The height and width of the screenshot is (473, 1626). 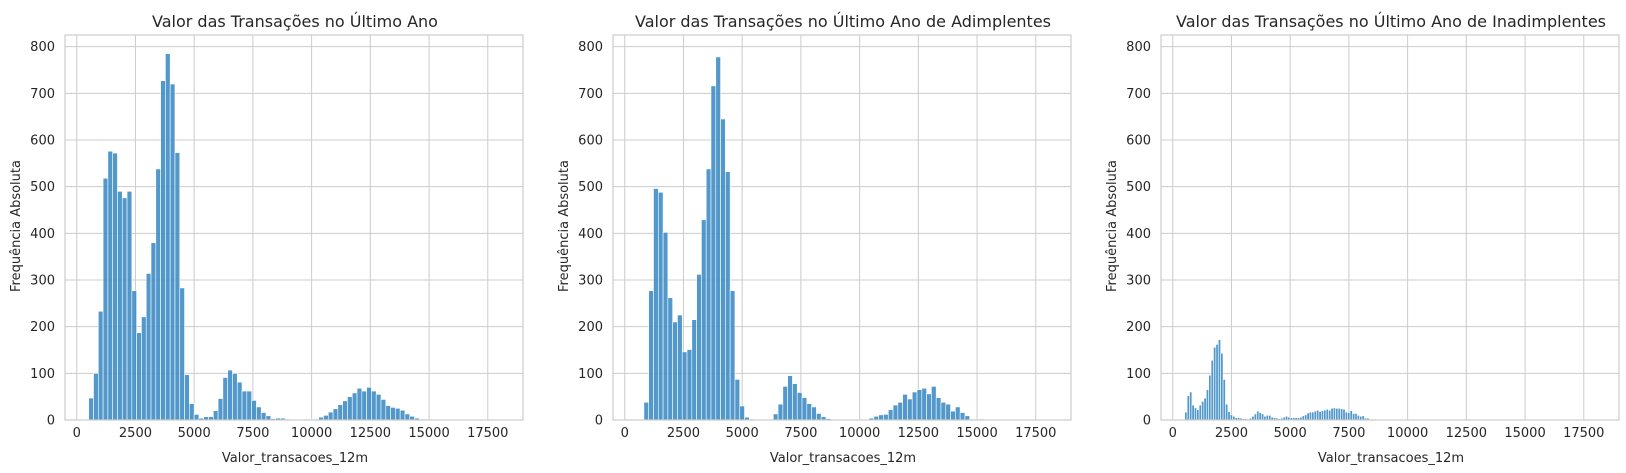 I want to click on x-tick-label: 12500, so click(x=370, y=433).